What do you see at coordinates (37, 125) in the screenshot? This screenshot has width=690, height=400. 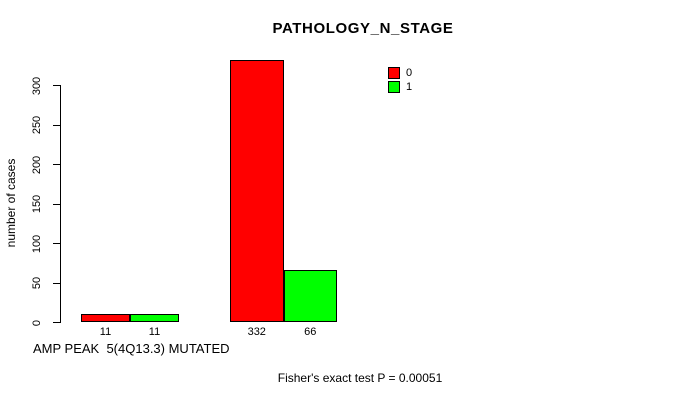 I see `y-tick-label: 250` at bounding box center [37, 125].